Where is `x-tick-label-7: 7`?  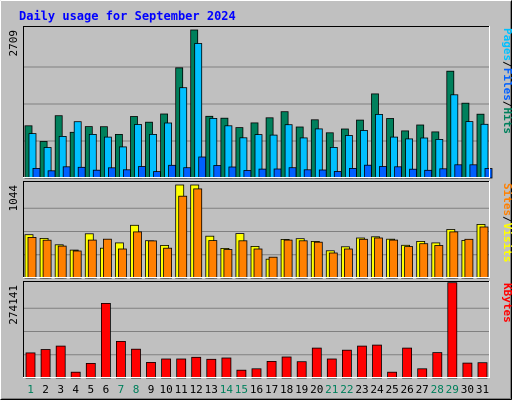 x-tick-label-7: 7 is located at coordinates (121, 389).